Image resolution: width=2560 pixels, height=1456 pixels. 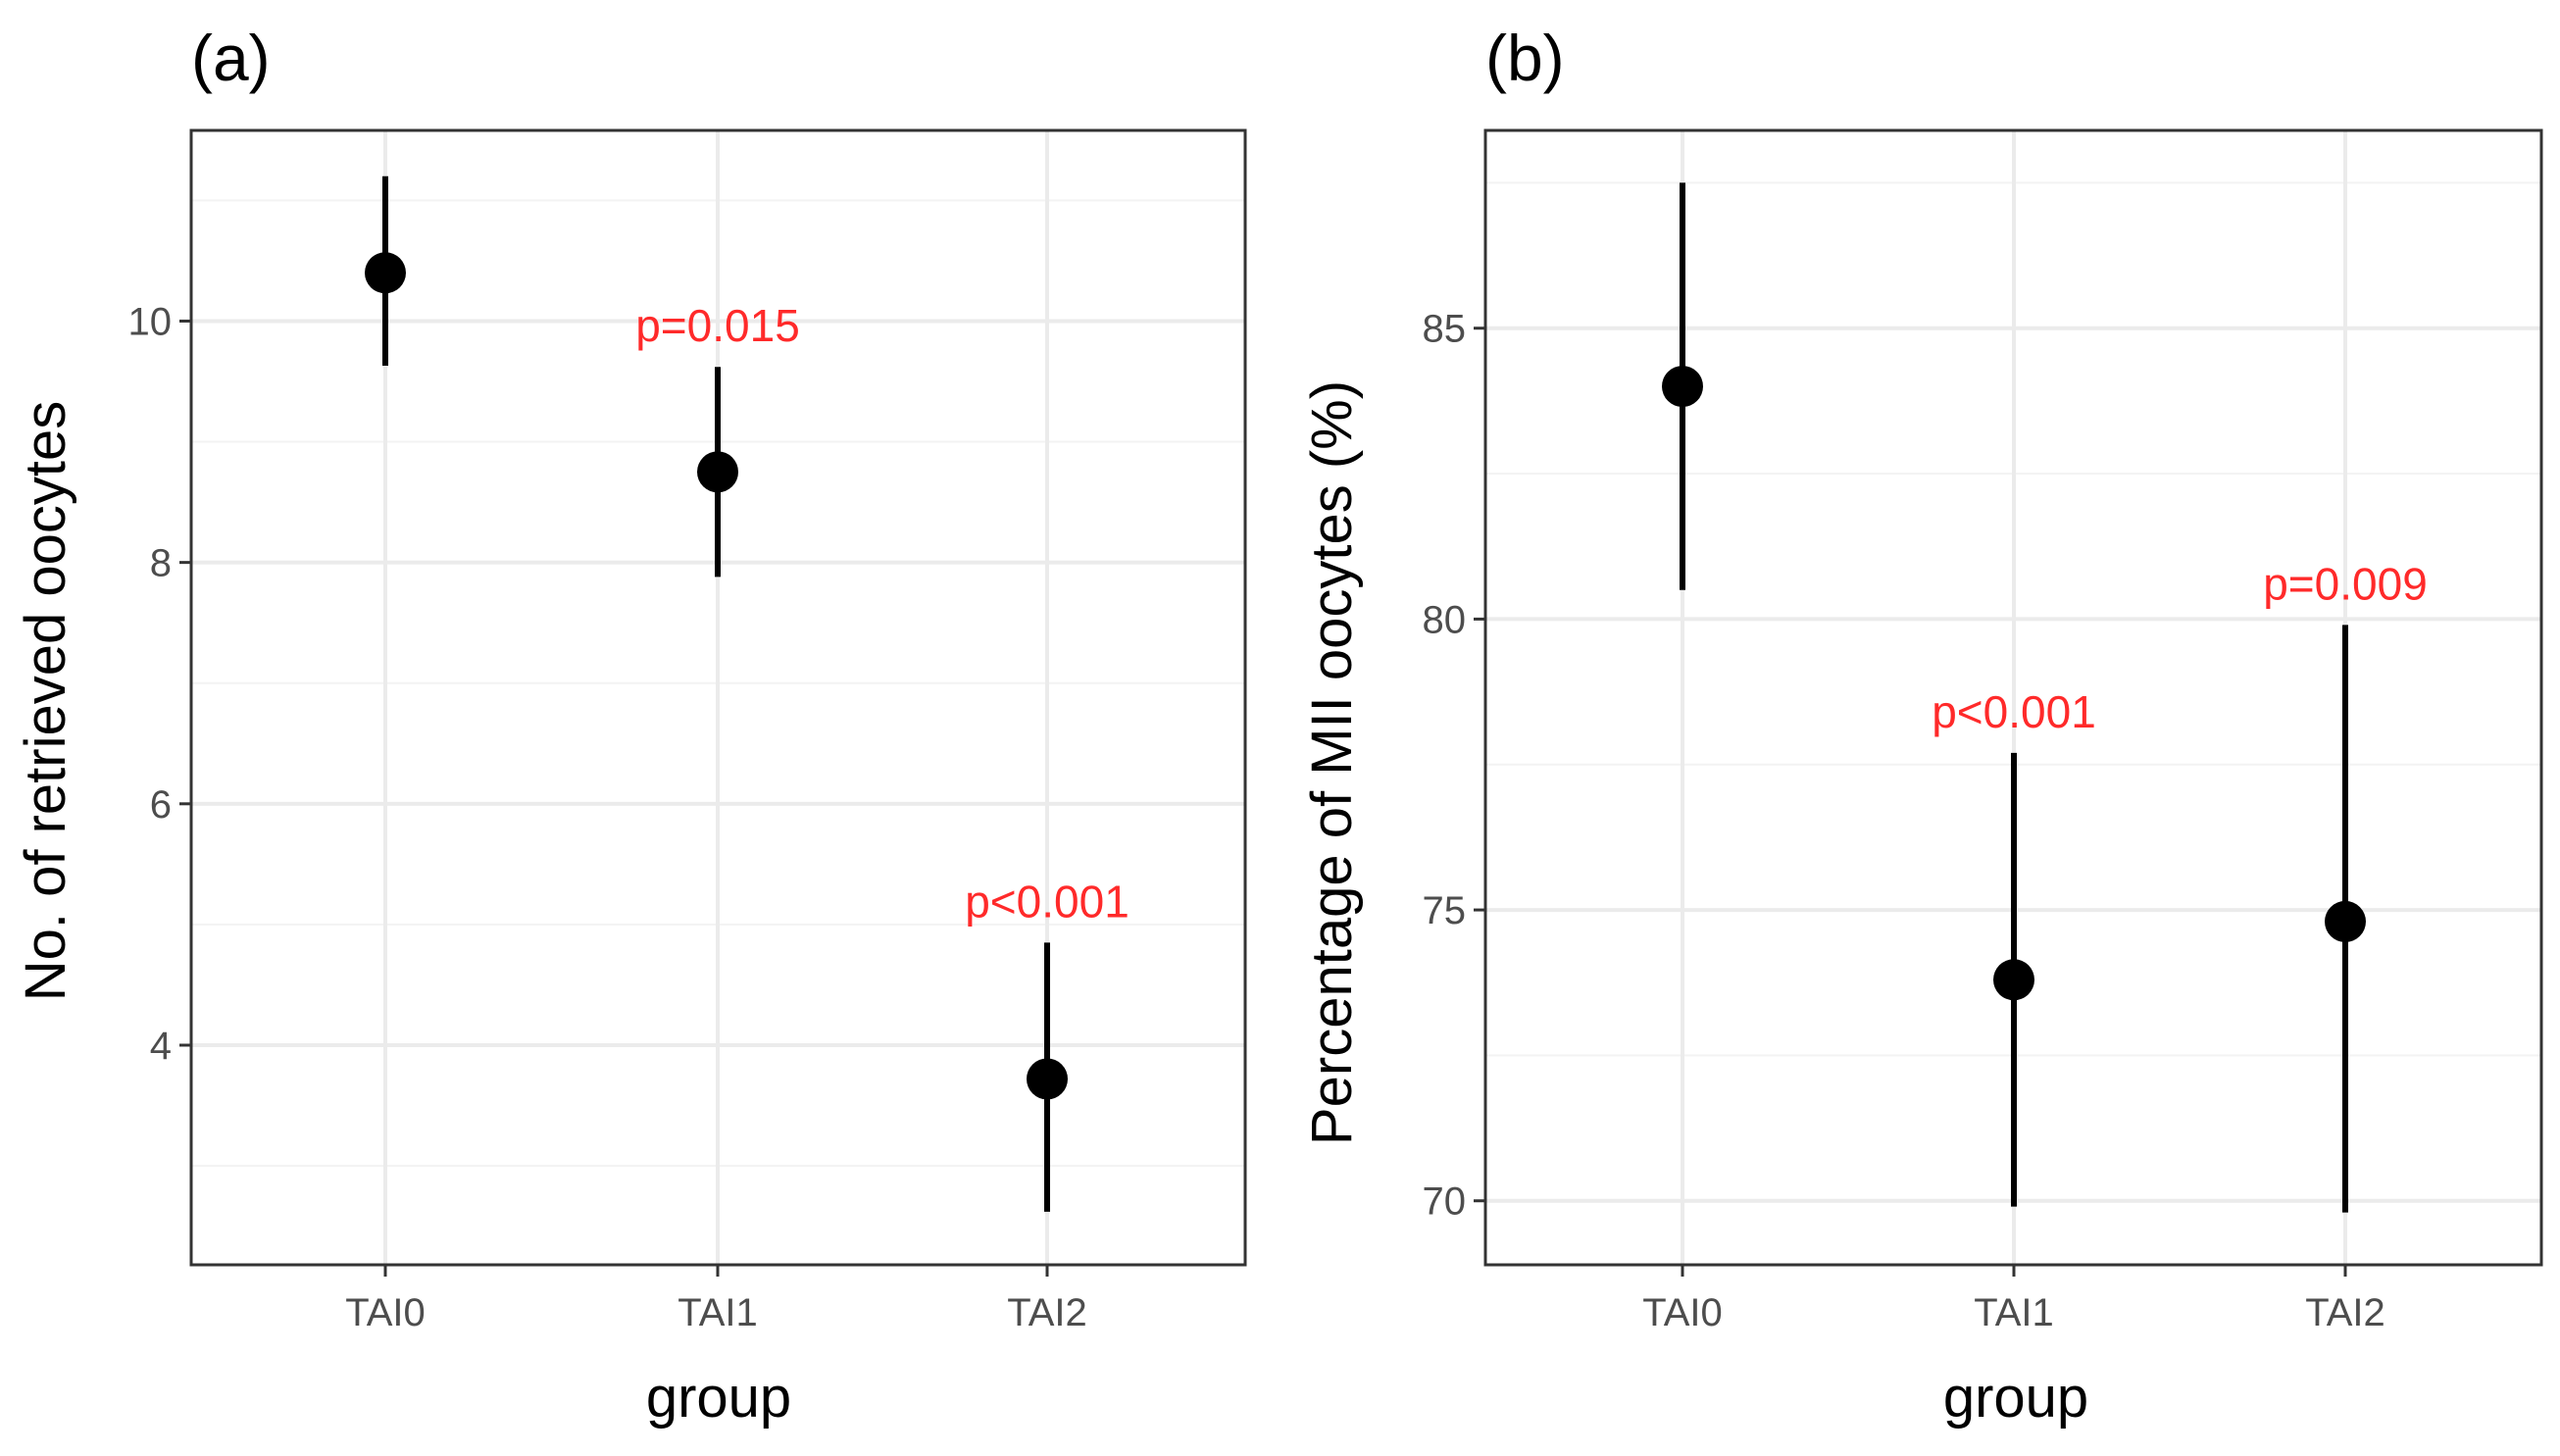 What do you see at coordinates (1445, 910) in the screenshot?
I see `y-tick-label: 75` at bounding box center [1445, 910].